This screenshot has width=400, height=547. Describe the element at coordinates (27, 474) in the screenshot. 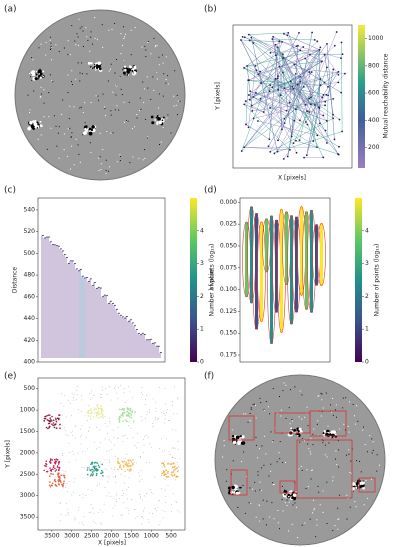

I see `tick-label: 2500` at that location.